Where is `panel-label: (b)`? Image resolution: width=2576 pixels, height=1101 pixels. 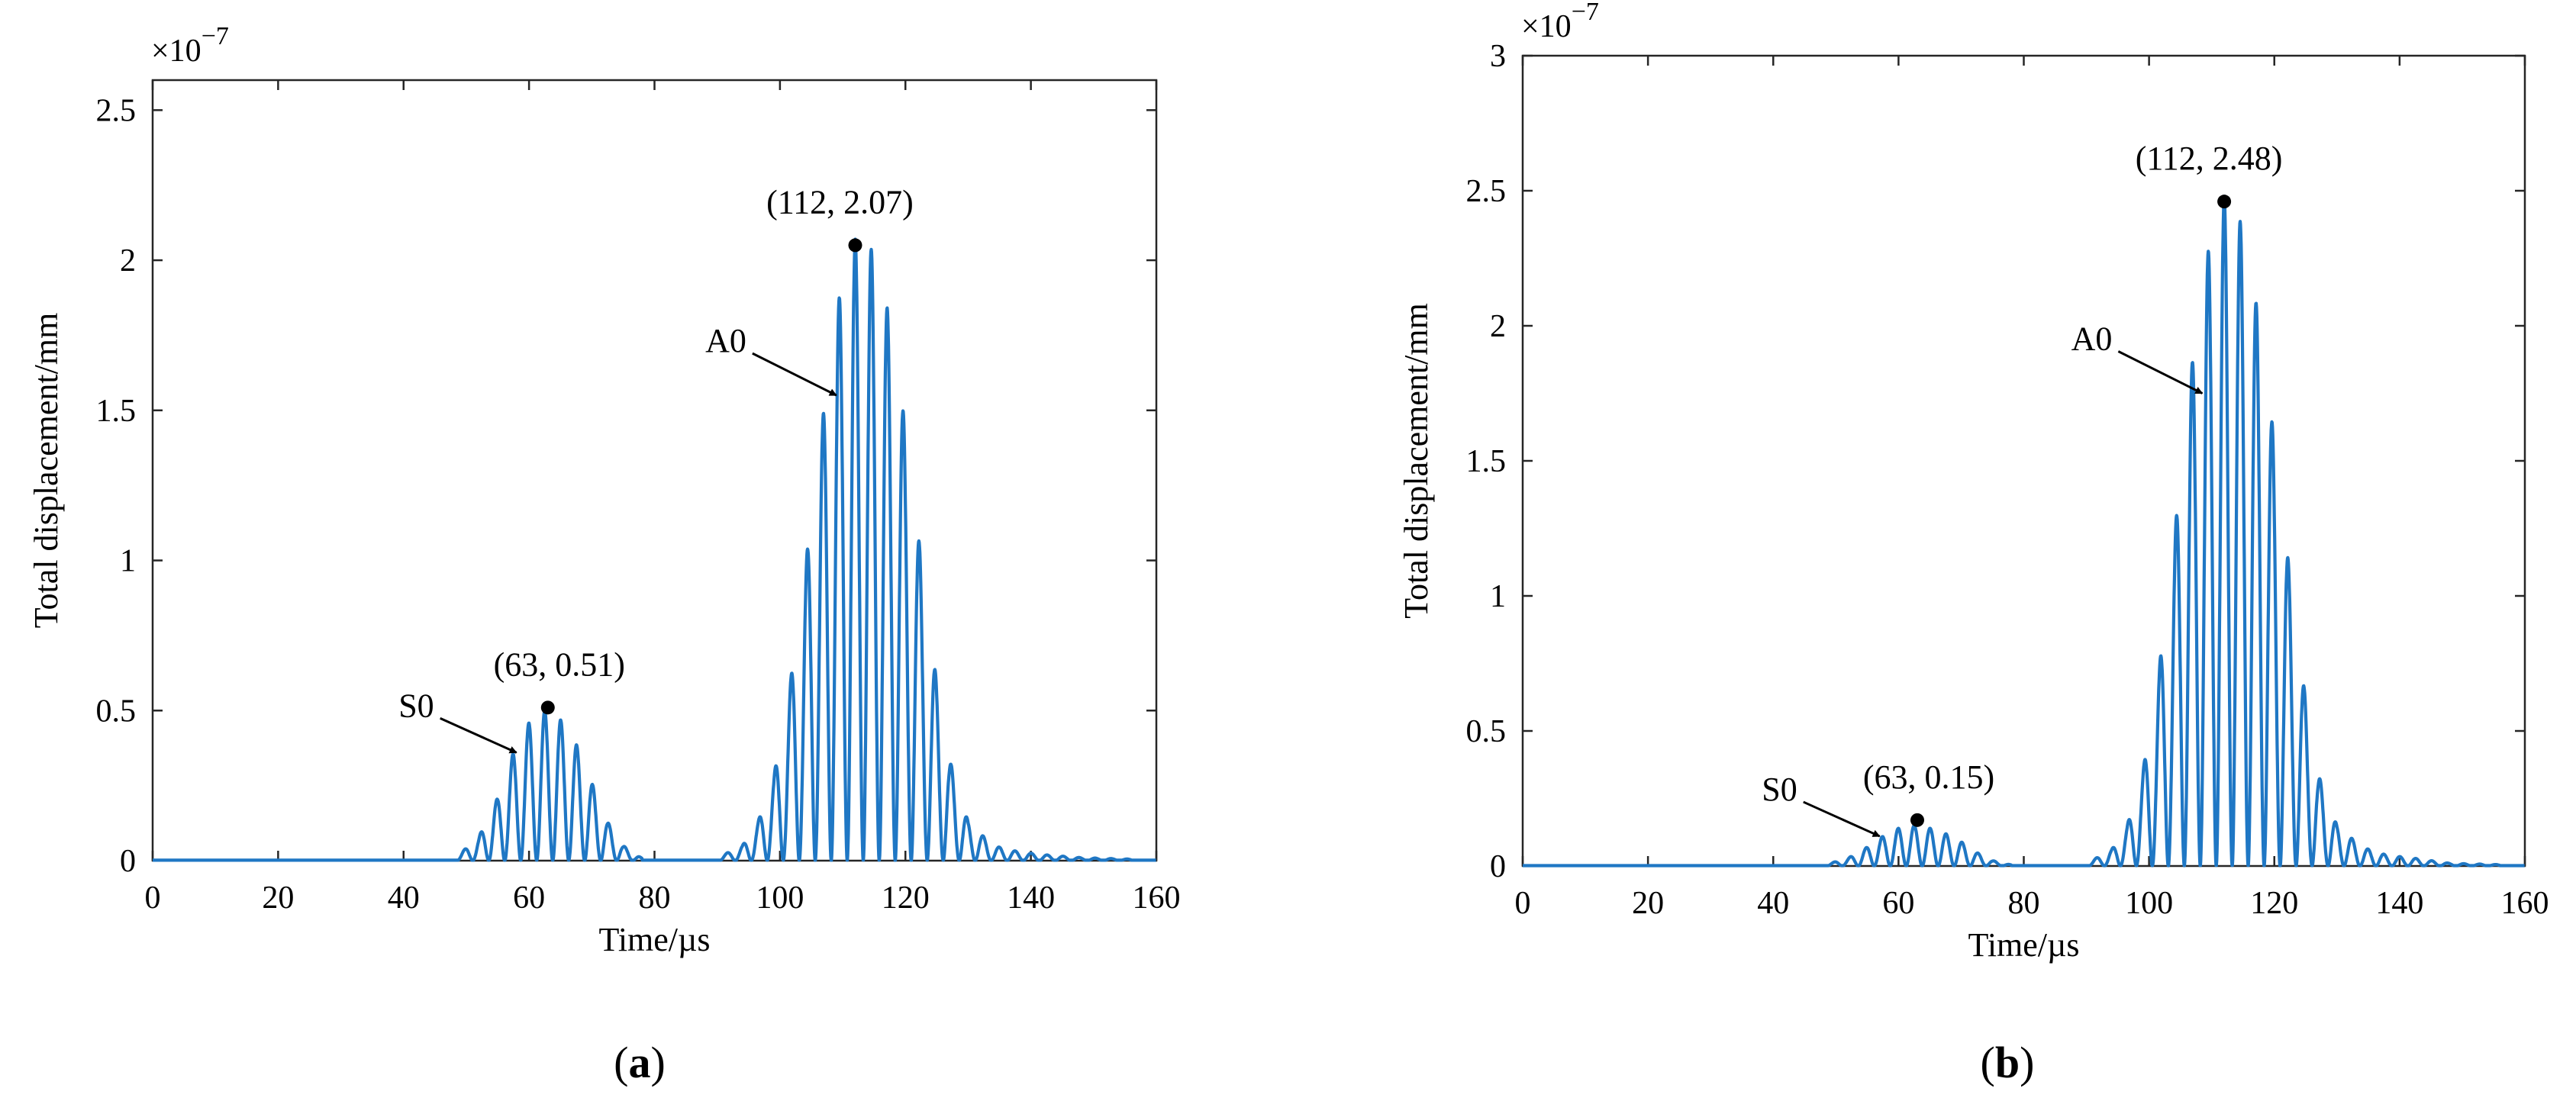
panel-label: (b) is located at coordinates (2008, 1062).